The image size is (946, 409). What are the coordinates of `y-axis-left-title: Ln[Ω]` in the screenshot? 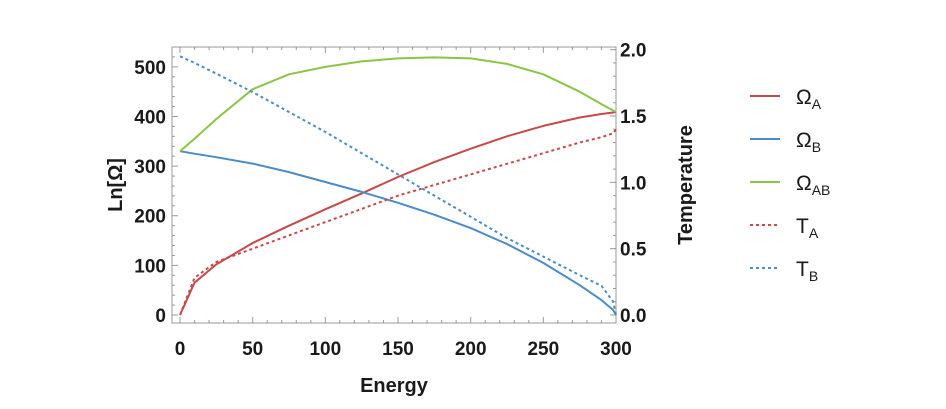 It's located at (116, 185).